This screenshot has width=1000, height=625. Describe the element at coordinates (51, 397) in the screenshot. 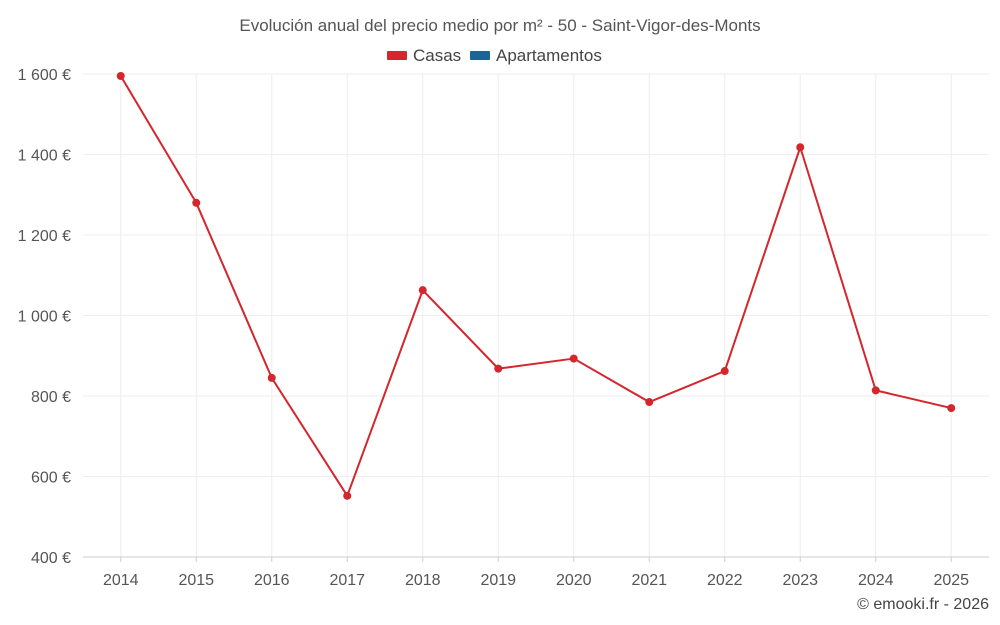

I see `y-tick-label: 800 €` at that location.